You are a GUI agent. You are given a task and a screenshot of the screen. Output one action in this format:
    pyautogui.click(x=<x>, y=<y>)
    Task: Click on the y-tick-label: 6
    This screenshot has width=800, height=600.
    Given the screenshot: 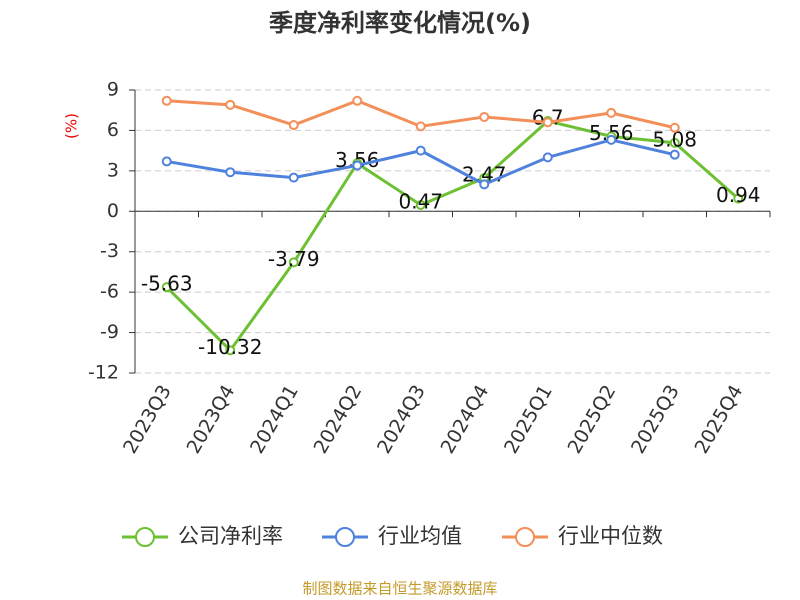 What is the action you would take?
    pyautogui.click(x=113, y=130)
    